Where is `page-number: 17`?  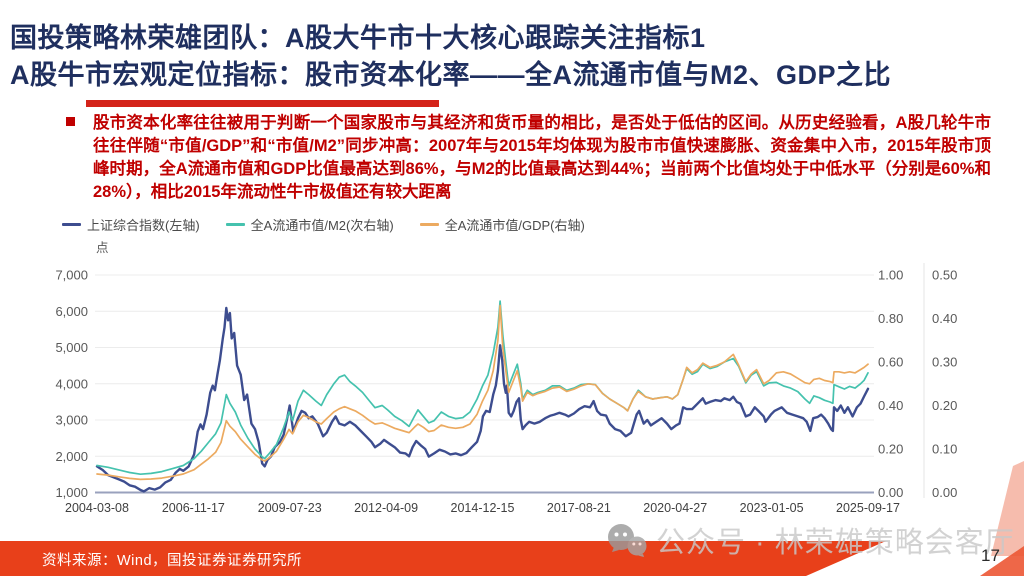
page-number: 17 is located at coordinates (990, 555).